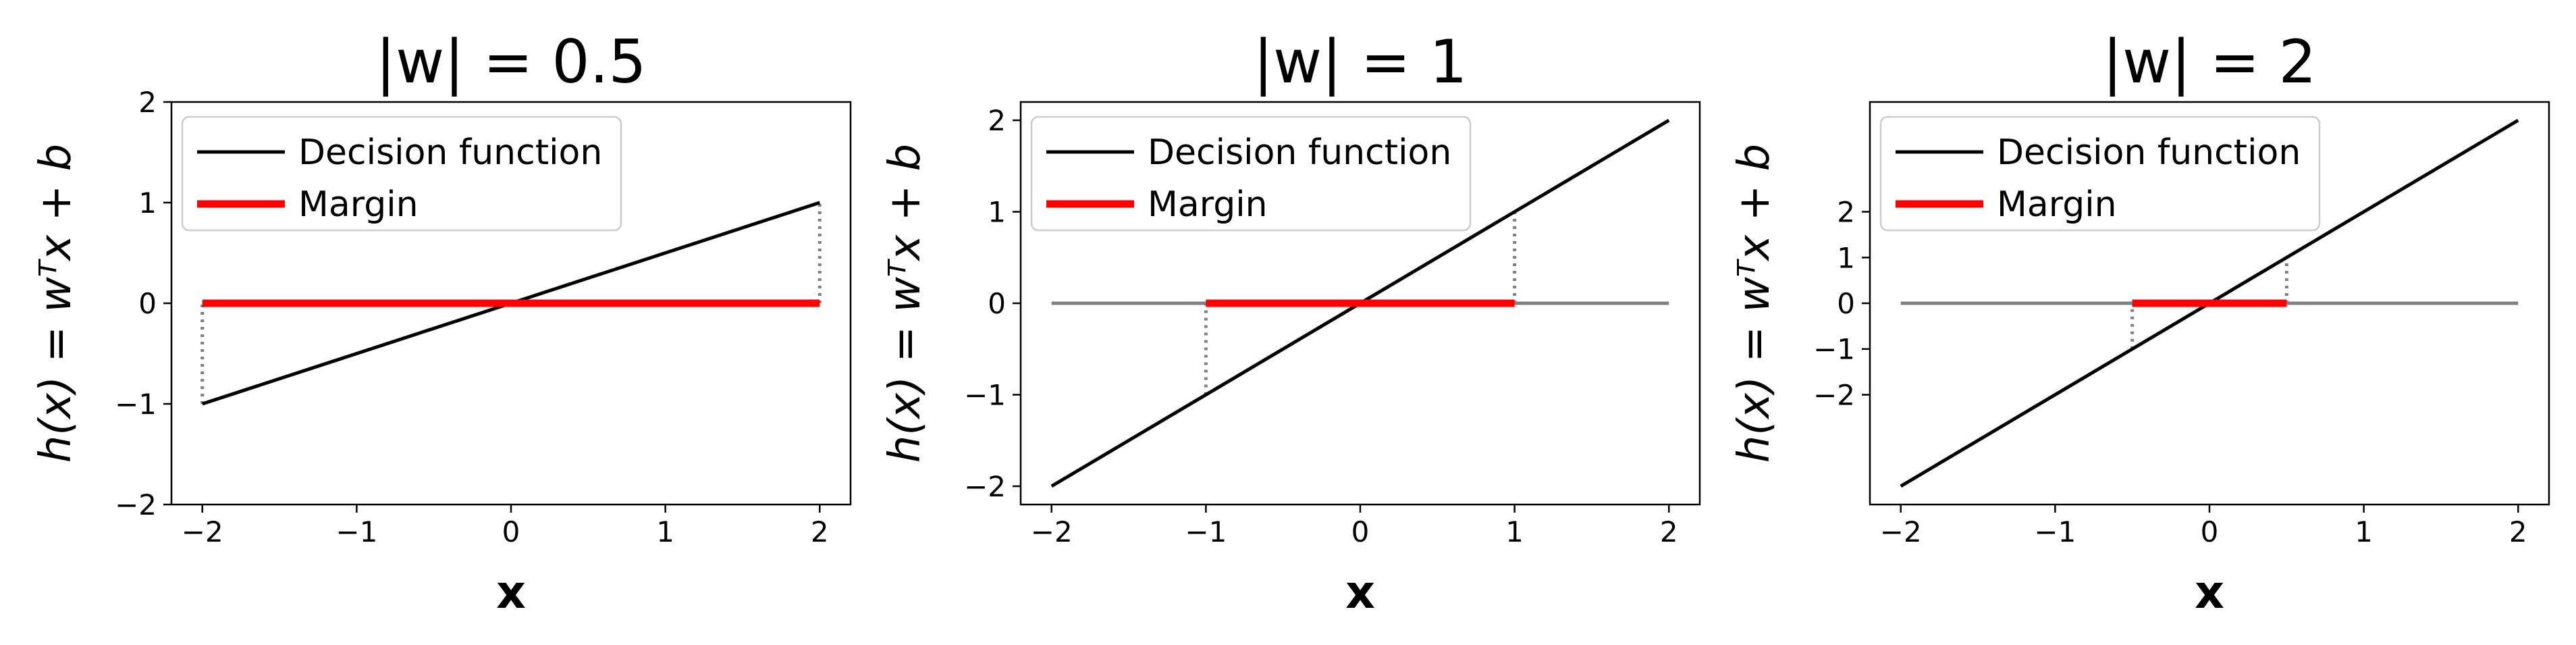 The image size is (2576, 645). What do you see at coordinates (512, 62) in the screenshot?
I see `chart-title: |w| = 0.5` at bounding box center [512, 62].